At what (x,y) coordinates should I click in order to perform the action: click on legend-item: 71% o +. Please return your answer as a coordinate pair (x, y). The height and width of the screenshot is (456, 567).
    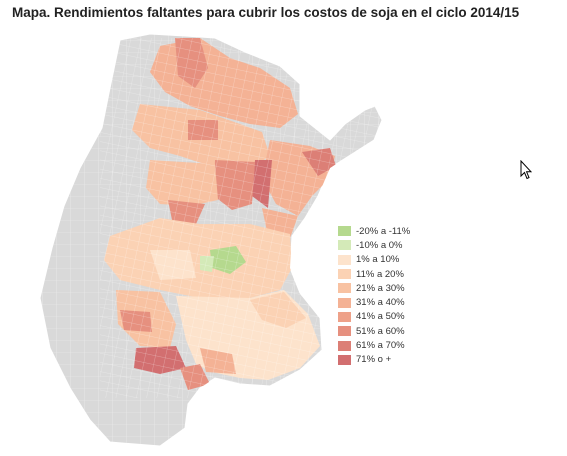
    Looking at the image, I should click on (374, 360).